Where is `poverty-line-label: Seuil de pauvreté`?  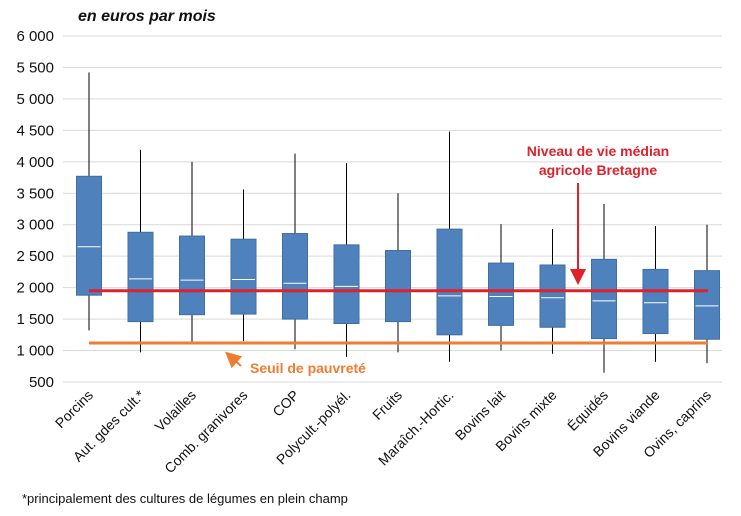 poverty-line-label: Seuil de pauvreté is located at coordinates (308, 368).